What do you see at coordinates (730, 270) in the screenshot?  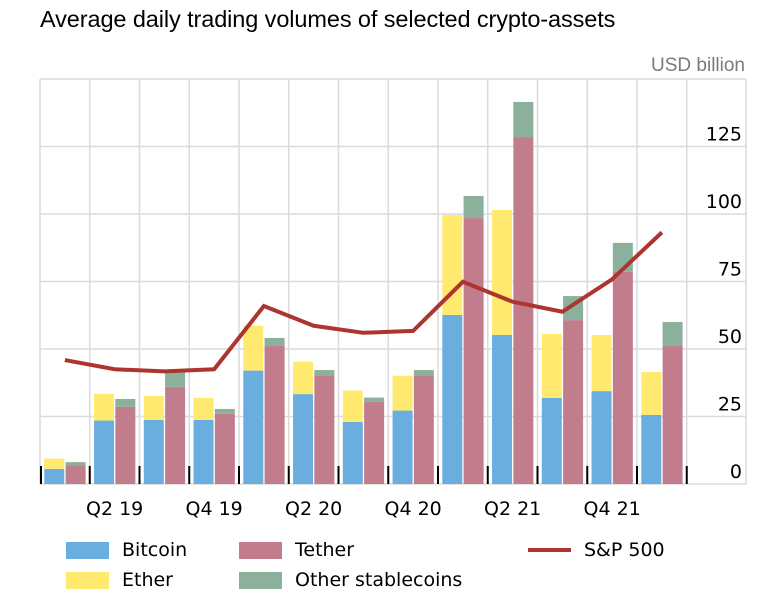 I see `y-tick-label: 75` at bounding box center [730, 270].